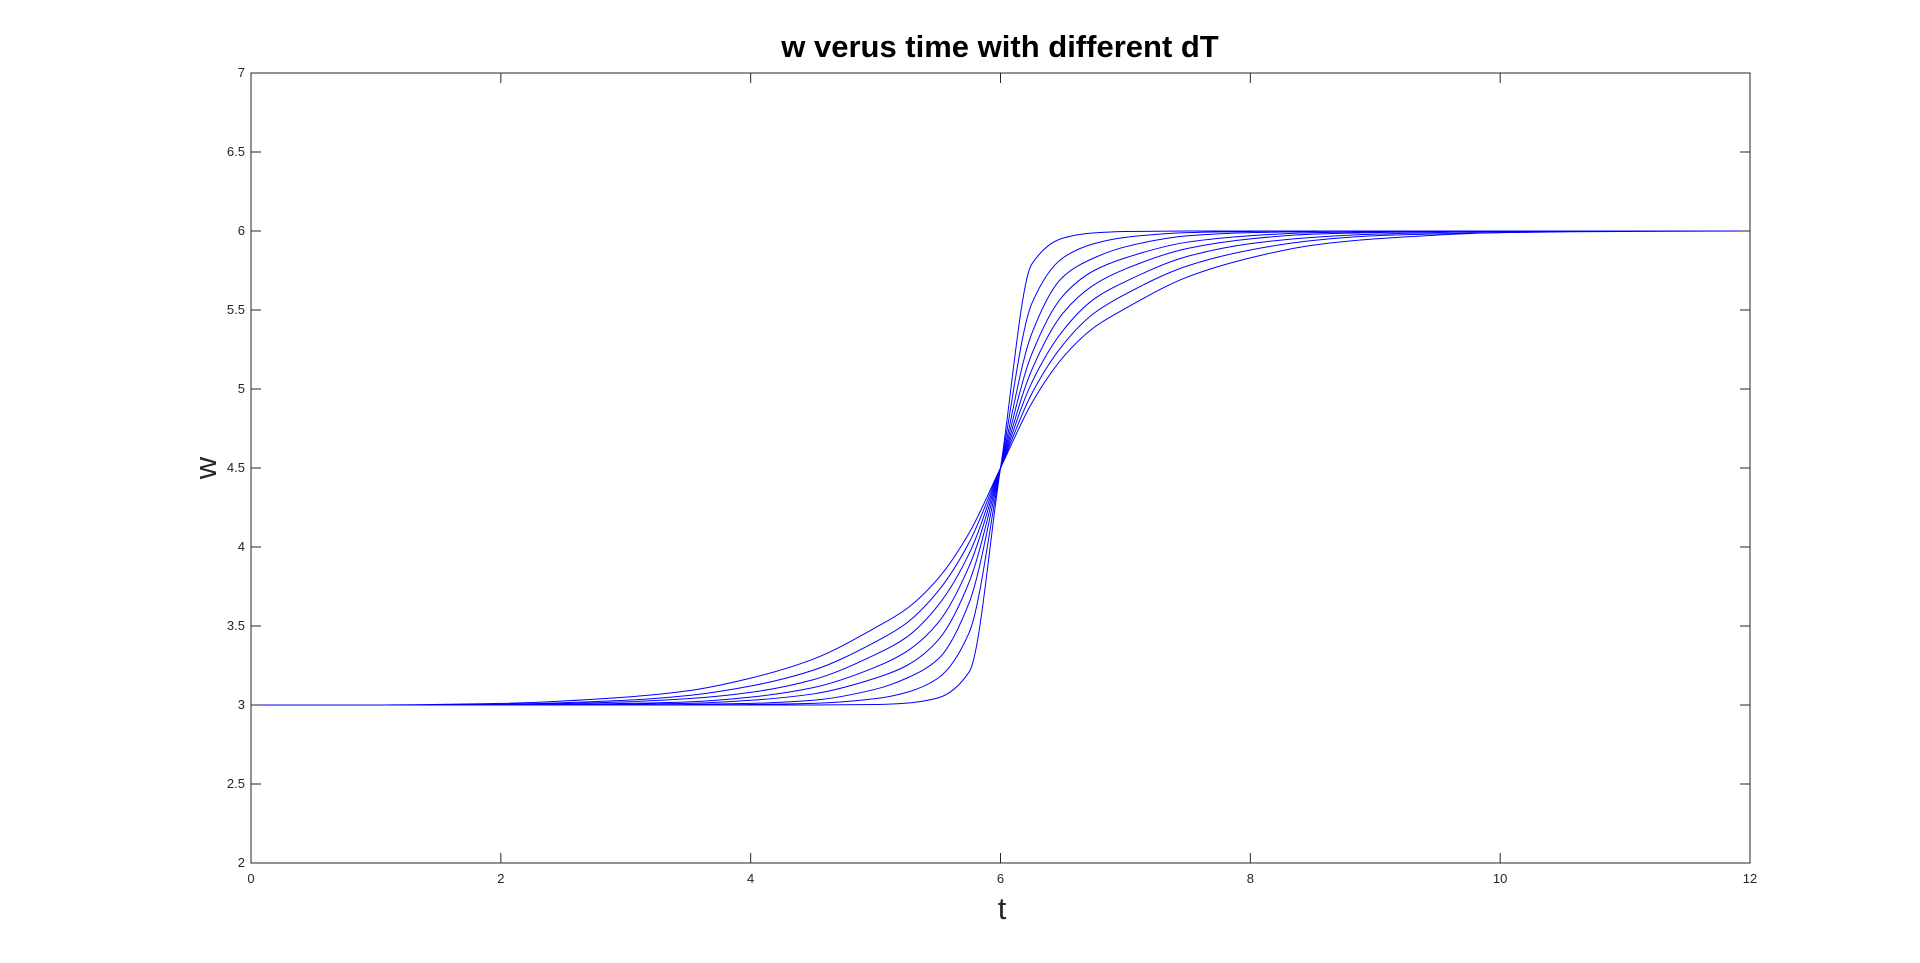 Image resolution: width=1920 pixels, height=963 pixels. What do you see at coordinates (241, 862) in the screenshot?
I see `y-tick-label: 2` at bounding box center [241, 862].